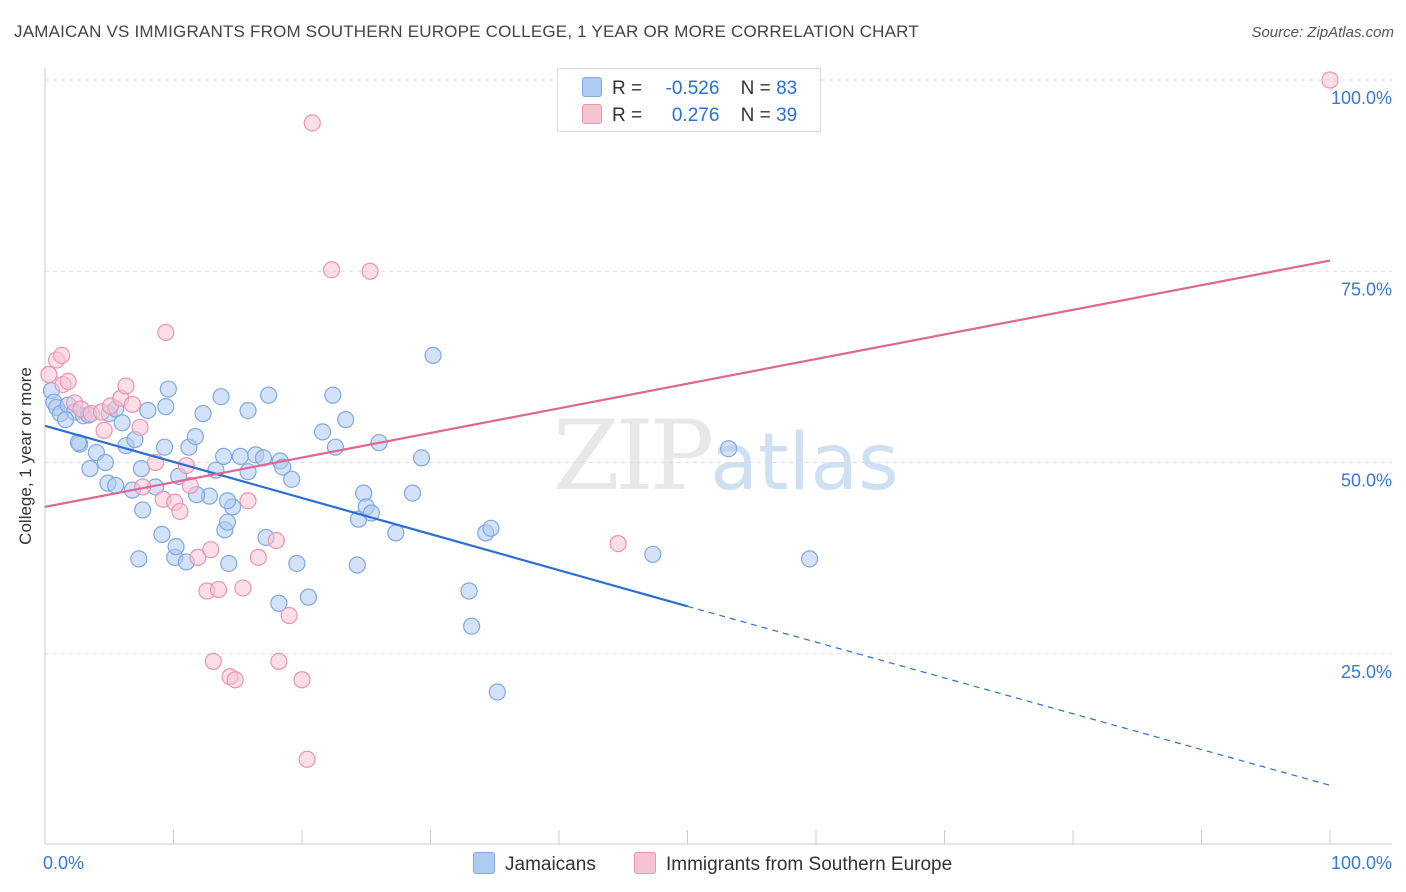 The width and height of the screenshot is (1406, 892). What do you see at coordinates (1366, 481) in the screenshot?
I see `y-tick-label-50: 50.0%` at bounding box center [1366, 481].